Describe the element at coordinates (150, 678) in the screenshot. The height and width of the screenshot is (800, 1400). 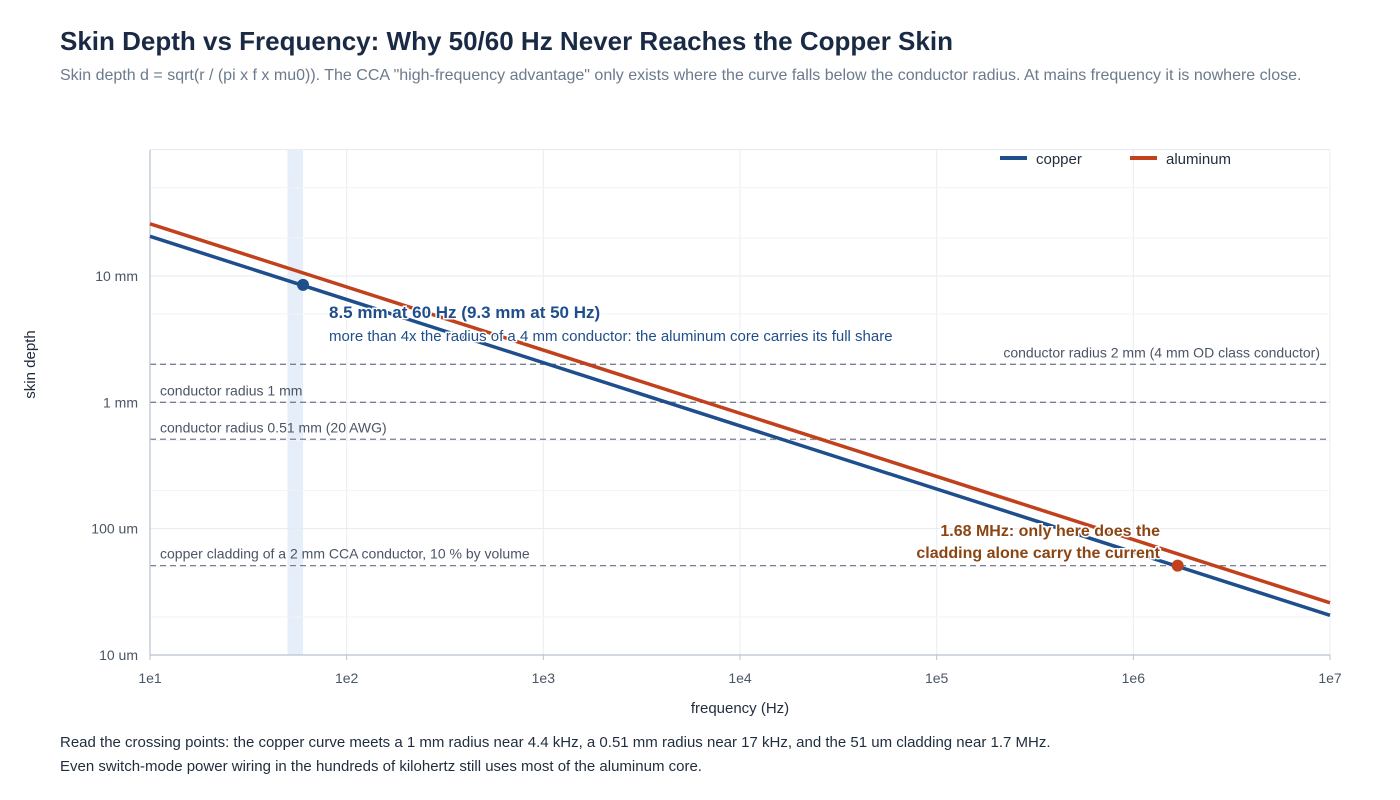
I see `x-tick-label: 1e1` at that location.